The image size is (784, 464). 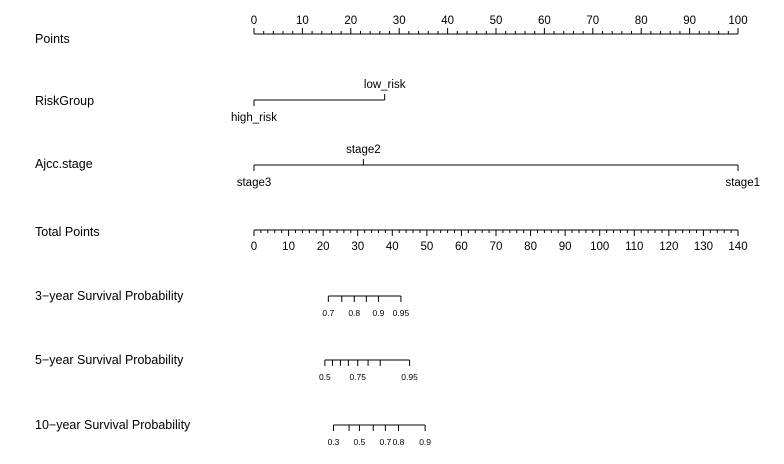 What do you see at coordinates (592, 21) in the screenshot?
I see `points-tick-label: 70` at bounding box center [592, 21].